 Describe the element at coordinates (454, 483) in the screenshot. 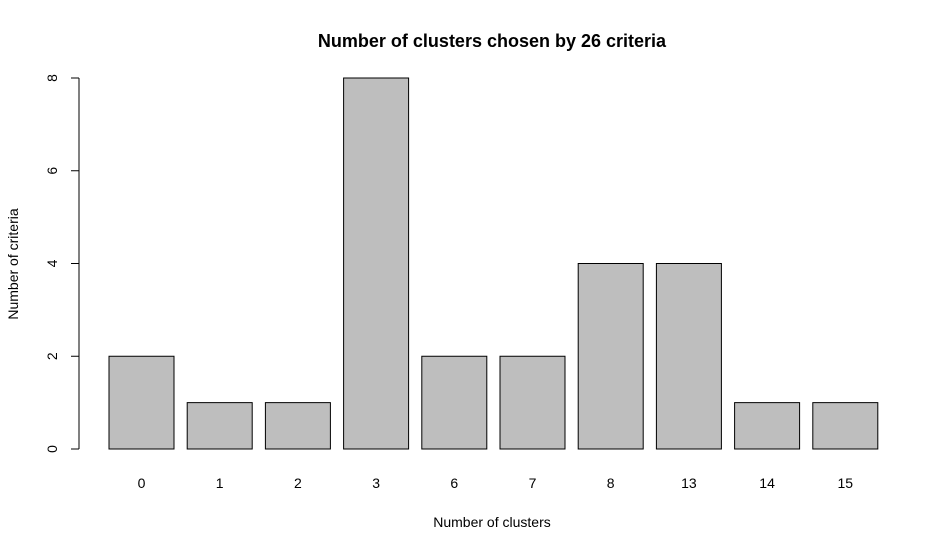

I see `x-tick-label: 6` at that location.